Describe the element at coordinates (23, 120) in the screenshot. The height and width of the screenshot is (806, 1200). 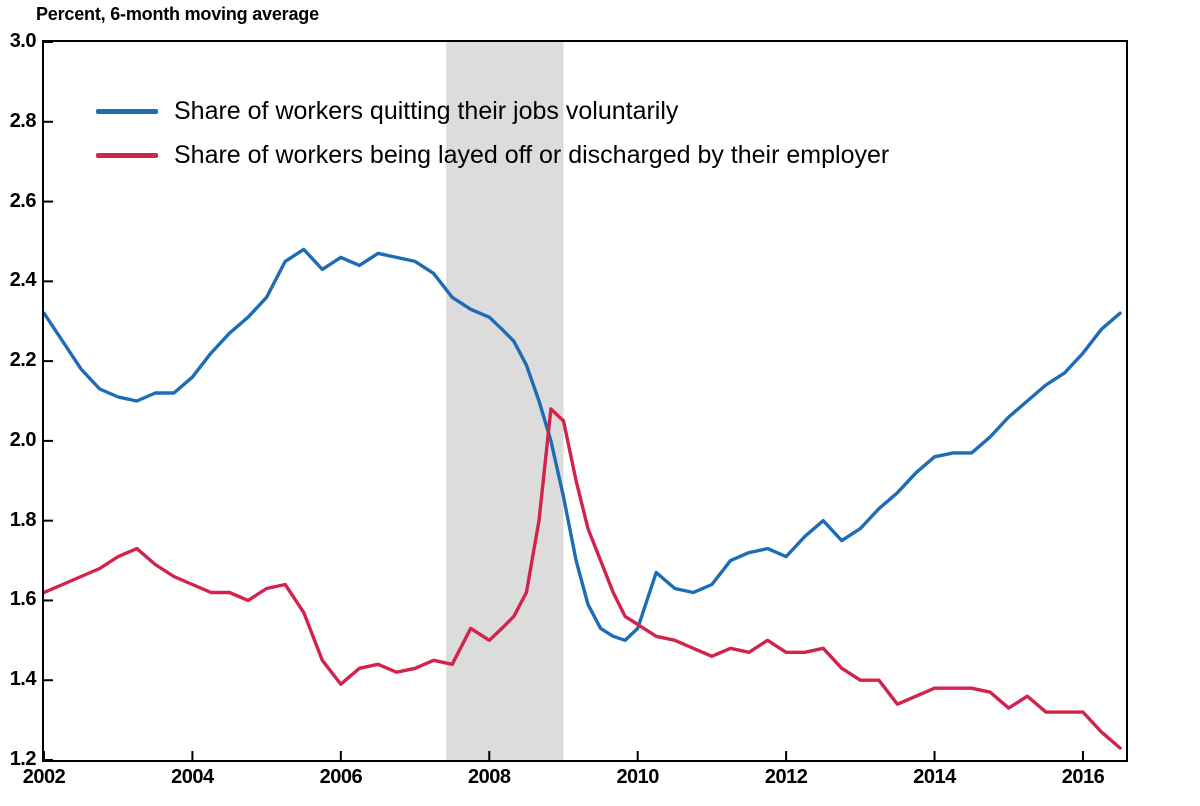
I see `y-tick-label: 2.8` at that location.